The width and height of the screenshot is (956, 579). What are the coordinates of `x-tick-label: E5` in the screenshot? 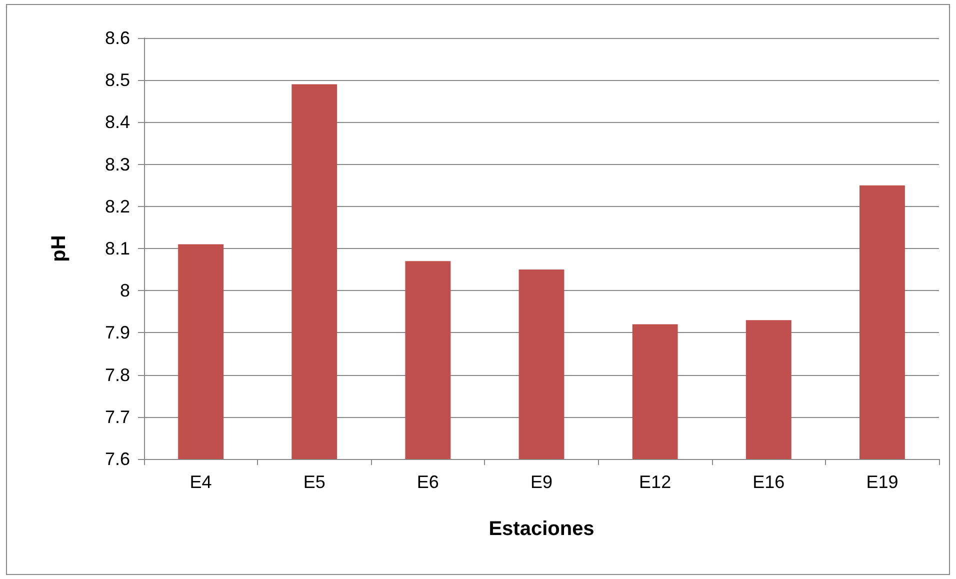 It's located at (314, 482).